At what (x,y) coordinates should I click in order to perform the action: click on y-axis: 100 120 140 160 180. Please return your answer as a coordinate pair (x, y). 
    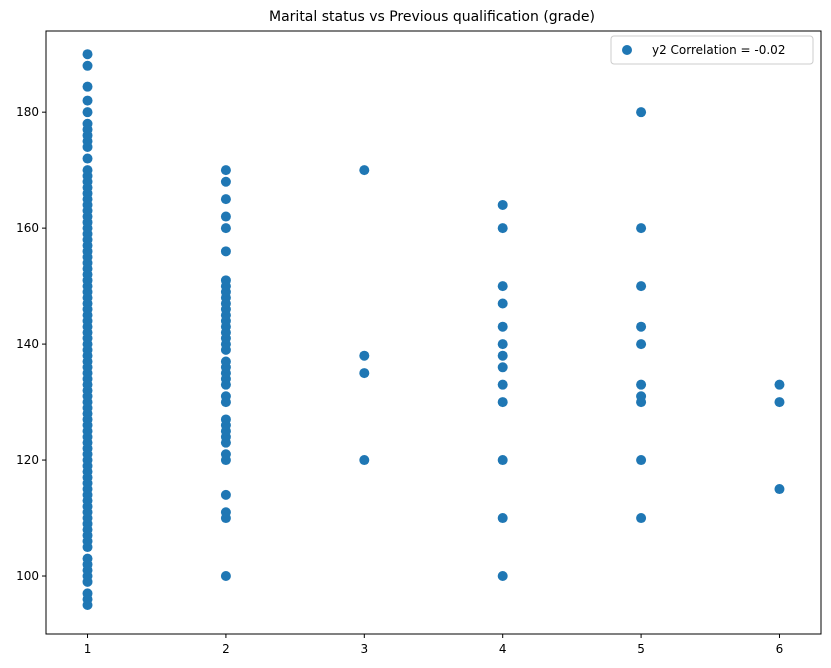
    Looking at the image, I should click on (31, 344).